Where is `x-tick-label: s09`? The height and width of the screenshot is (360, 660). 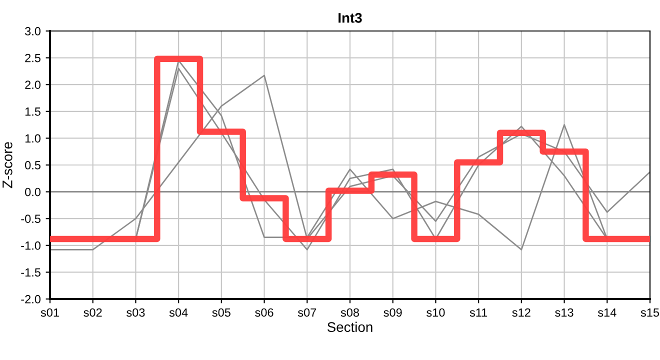 x-tick-label: s09 is located at coordinates (393, 312).